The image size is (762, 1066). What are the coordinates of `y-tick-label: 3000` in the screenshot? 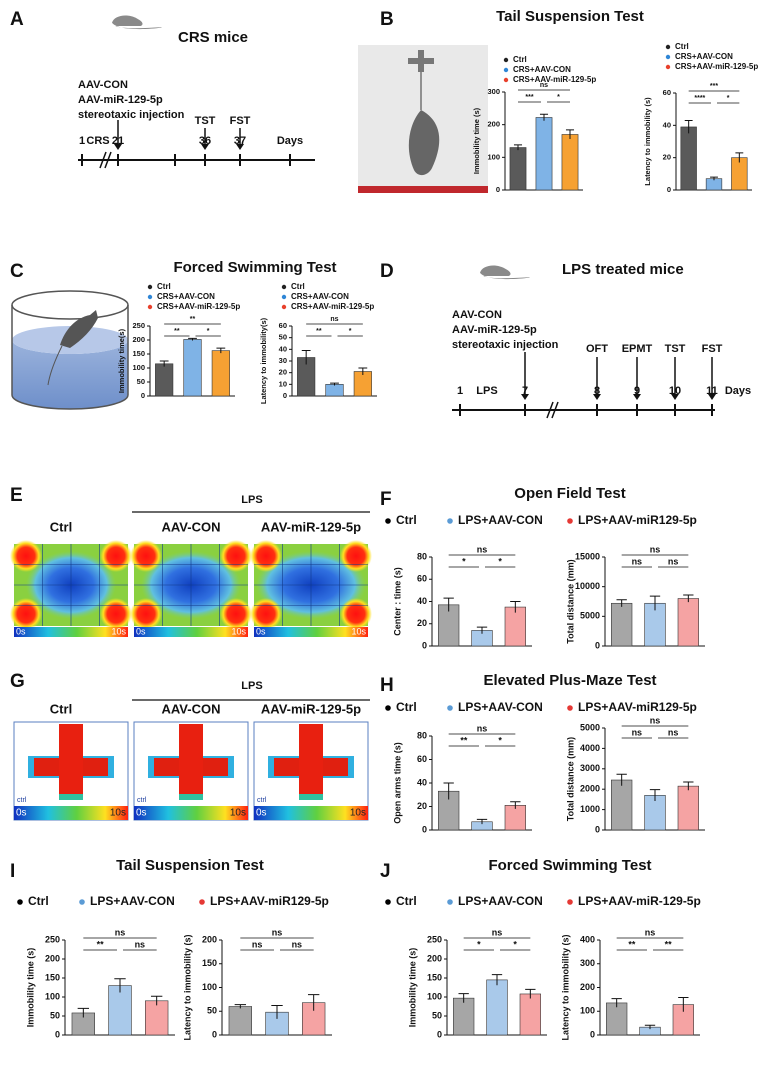 It's located at (590, 768).